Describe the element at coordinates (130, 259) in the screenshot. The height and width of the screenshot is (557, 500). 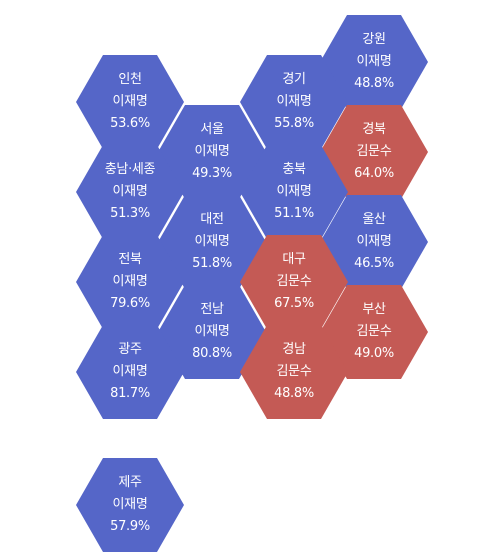
I see `region-name: 전북` at that location.